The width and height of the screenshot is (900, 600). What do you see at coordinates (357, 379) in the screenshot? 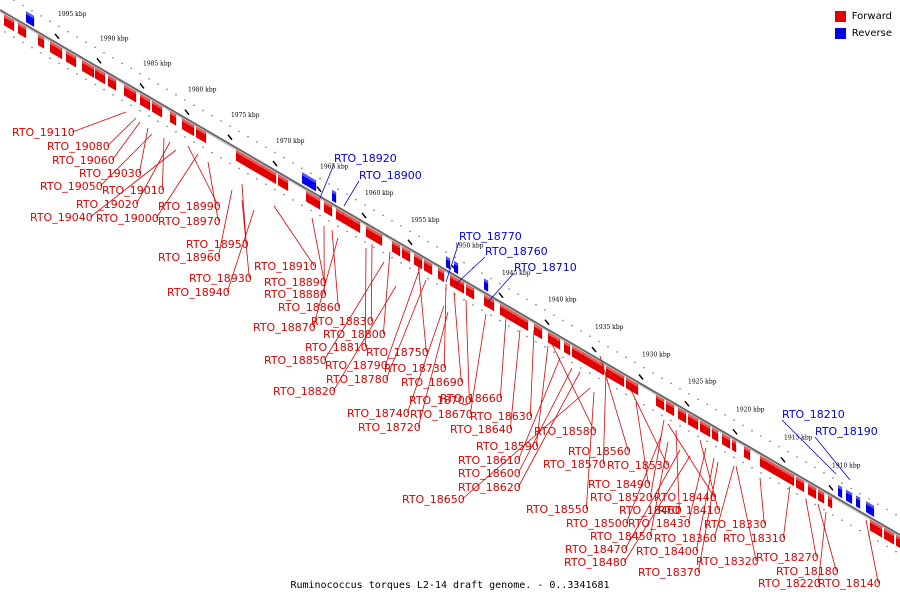
I see `forward-gene-label: RTO_18780` at bounding box center [357, 379].